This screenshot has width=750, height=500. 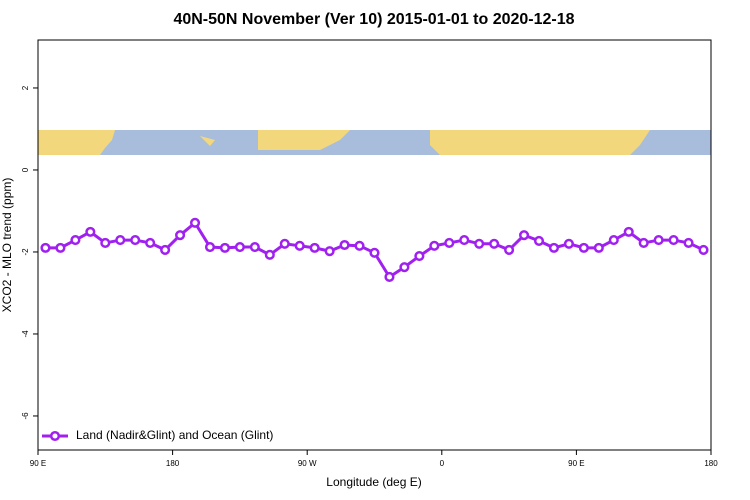 I want to click on y-tick-label: -6, so click(x=25, y=416).